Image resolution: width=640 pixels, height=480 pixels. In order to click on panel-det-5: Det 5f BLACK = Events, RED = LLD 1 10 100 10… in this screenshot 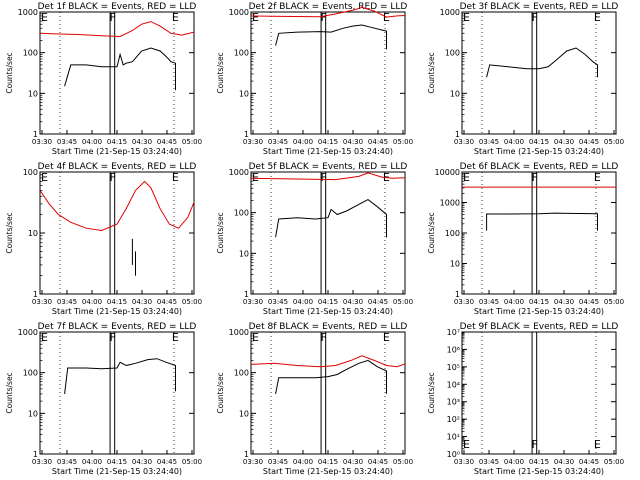, I will do `click(314, 239)`.